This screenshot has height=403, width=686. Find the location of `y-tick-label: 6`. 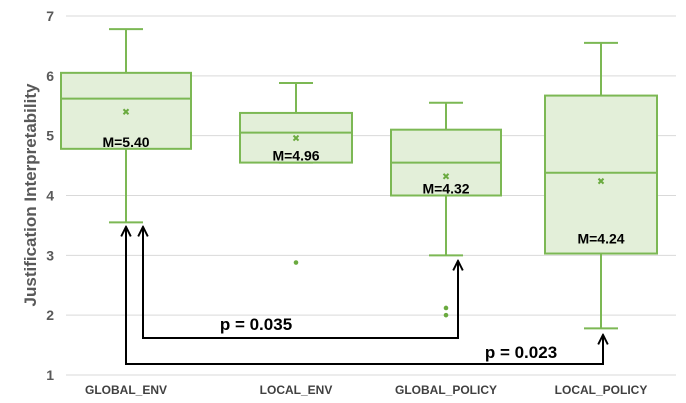

y-tick-label: 6 is located at coordinates (50, 76).